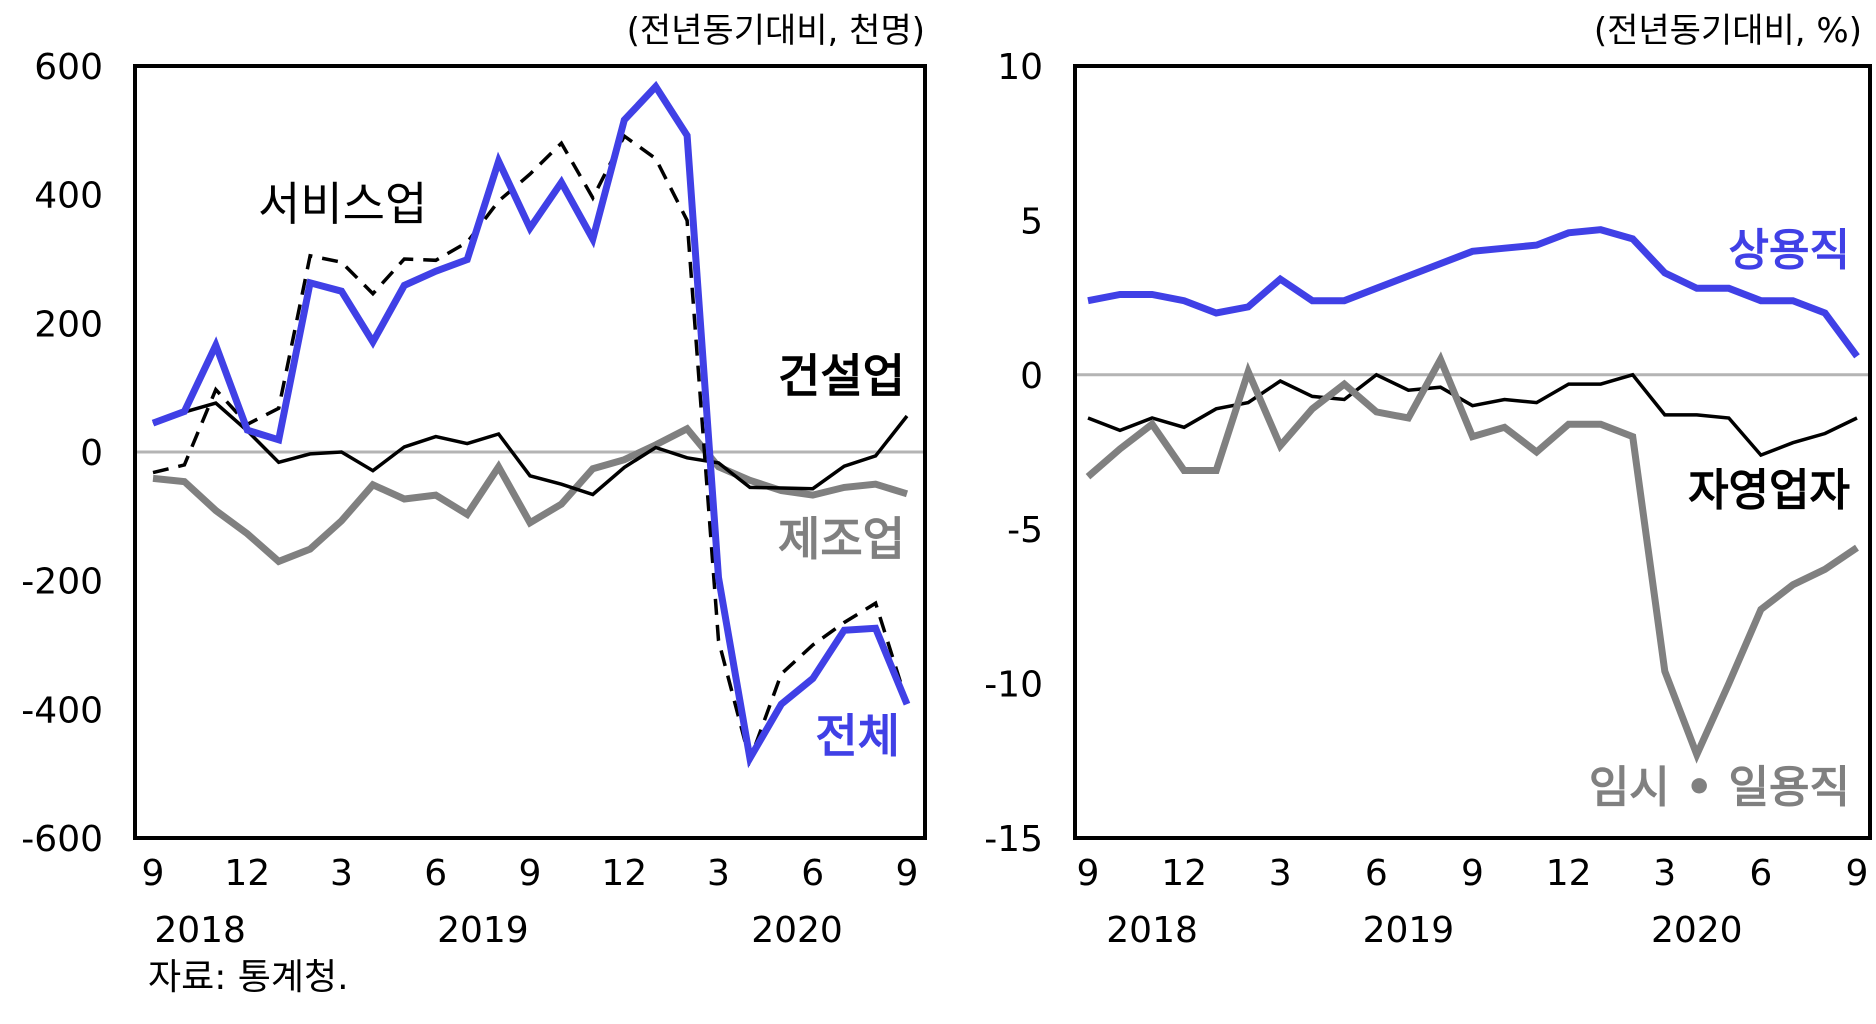 This screenshot has width=1876, height=1024. I want to click on right-y-tick-label: -5, so click(1025, 530).